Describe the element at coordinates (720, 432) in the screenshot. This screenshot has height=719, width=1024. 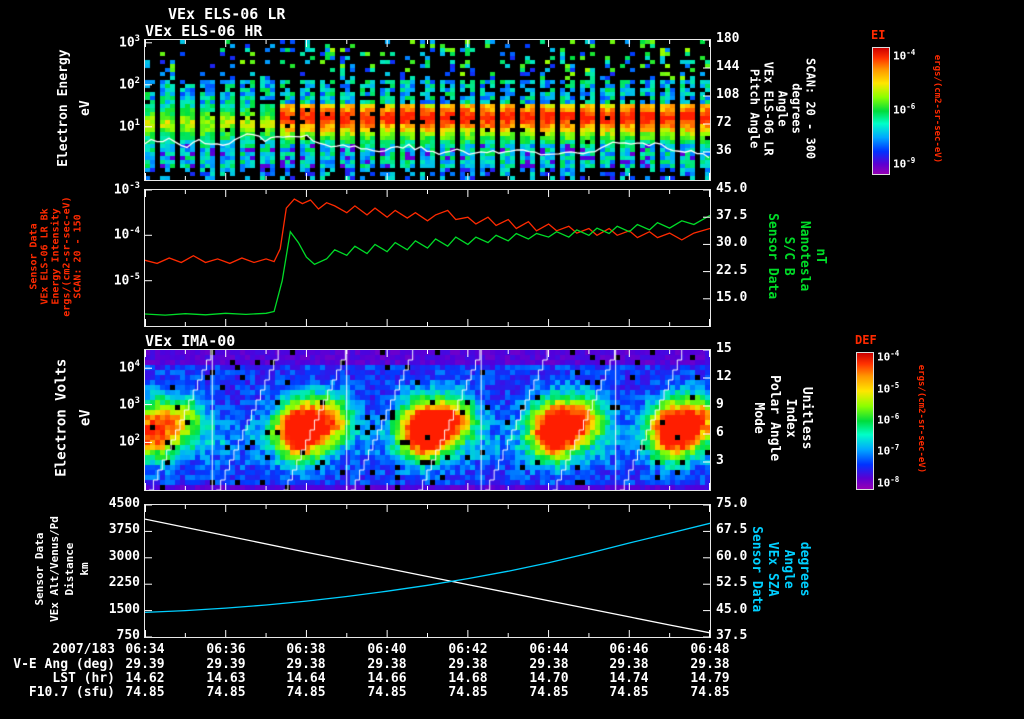
I see `axis-tick-label-right: 6` at that location.